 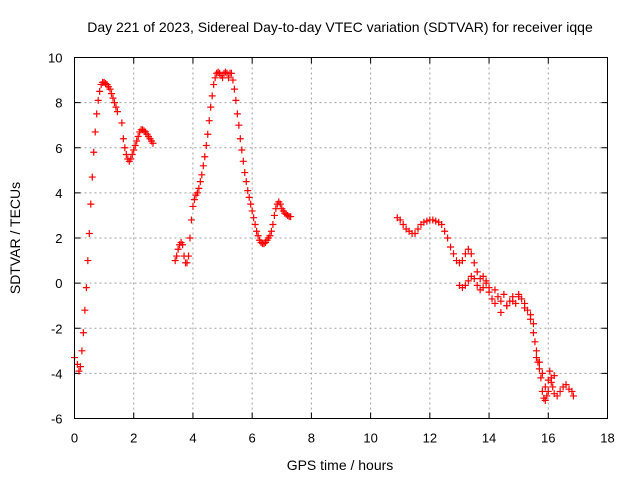 What do you see at coordinates (15, 238) in the screenshot?
I see `y-axis-label: SDTVAR / TECUs` at bounding box center [15, 238].